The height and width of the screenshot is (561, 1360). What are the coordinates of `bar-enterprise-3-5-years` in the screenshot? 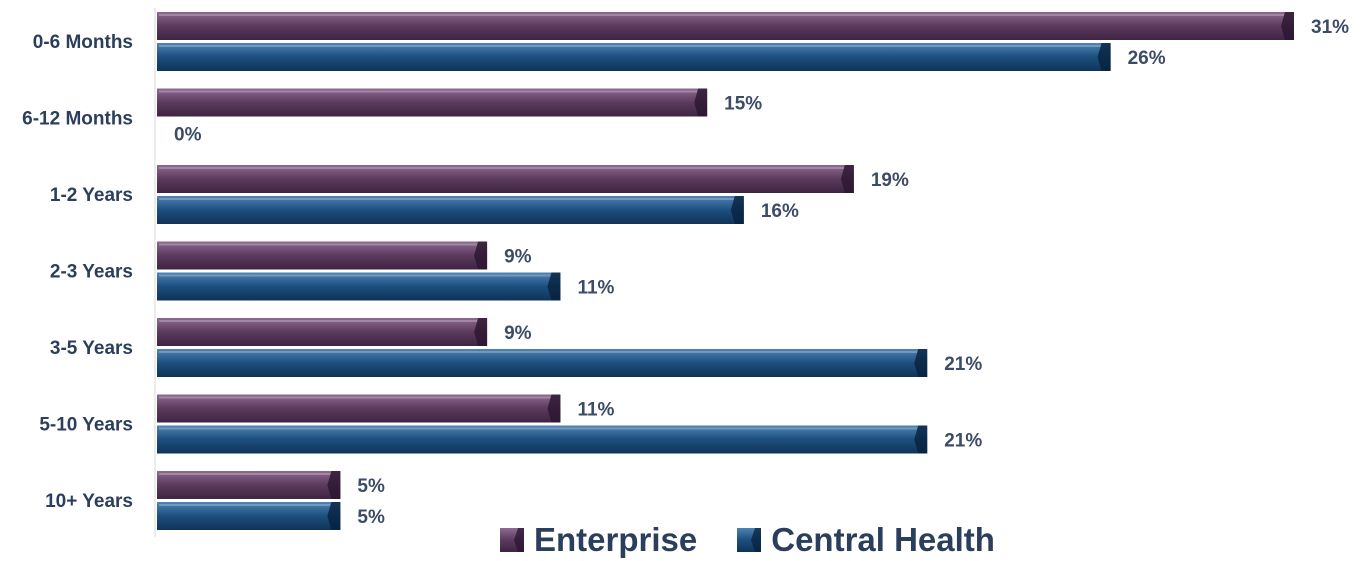 It's located at (322, 332).